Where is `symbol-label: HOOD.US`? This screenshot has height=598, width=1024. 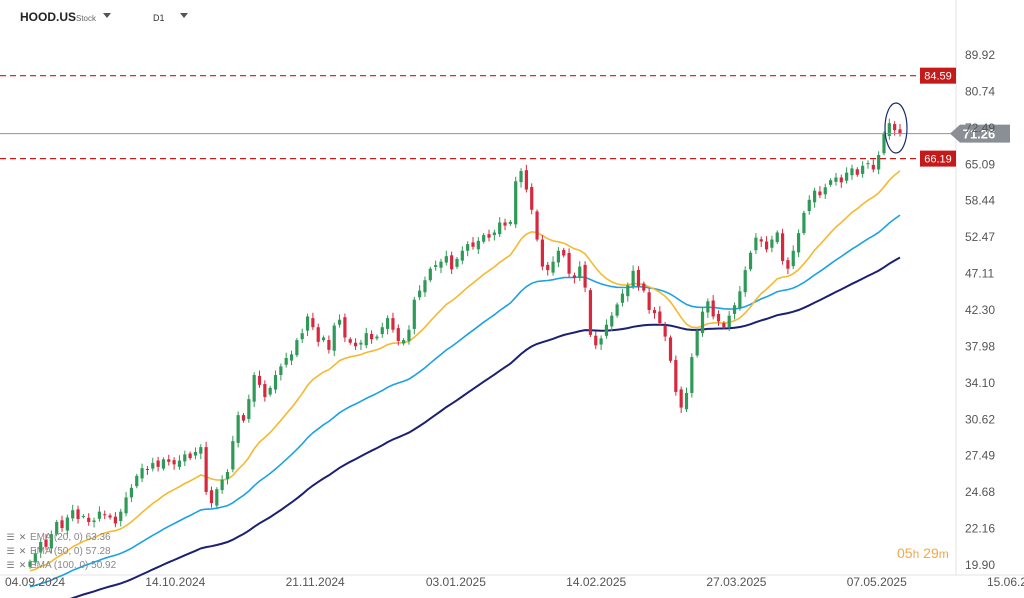 symbol-label: HOOD.US is located at coordinates (48, 17).